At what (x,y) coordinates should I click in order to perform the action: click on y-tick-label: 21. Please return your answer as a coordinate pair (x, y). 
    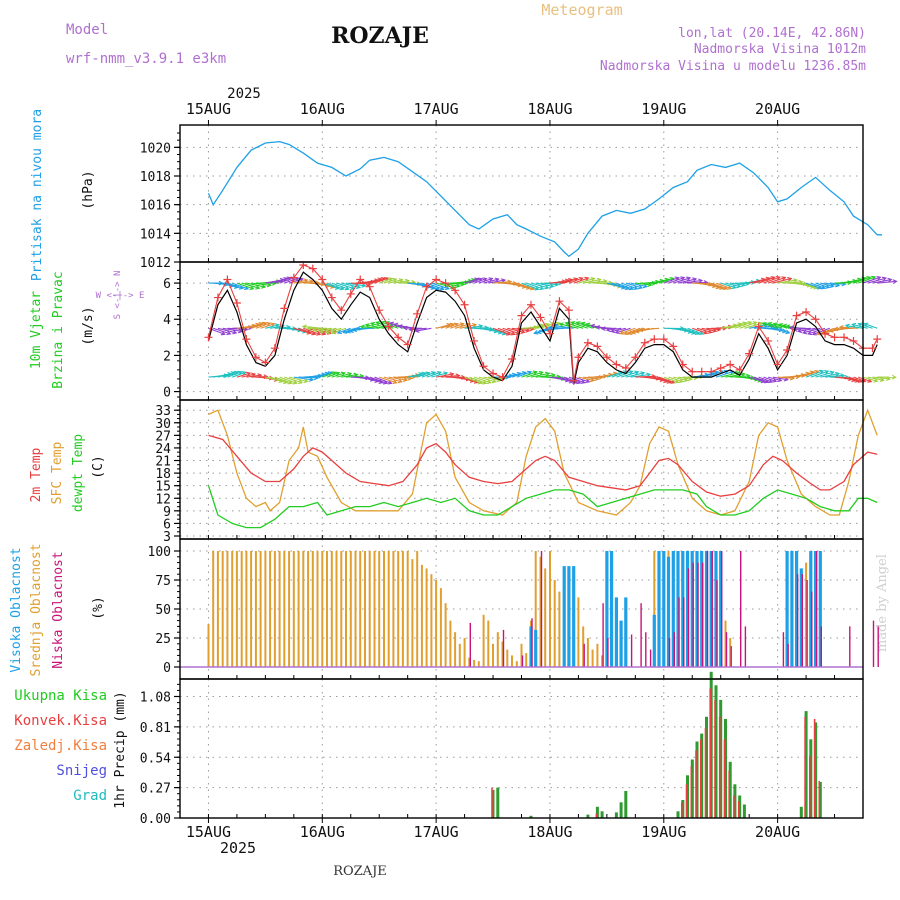
    Looking at the image, I should click on (163, 462).